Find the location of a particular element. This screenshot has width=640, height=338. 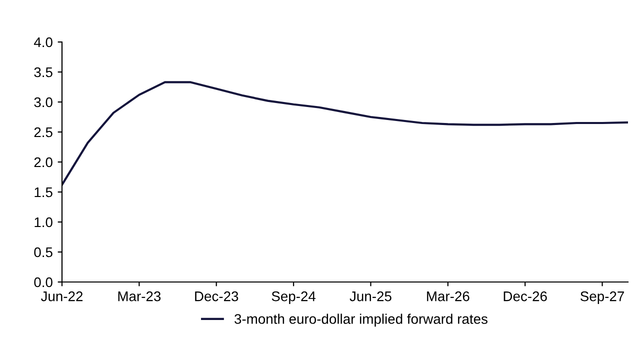

y-tick-label: 3.0 is located at coordinates (43, 102).